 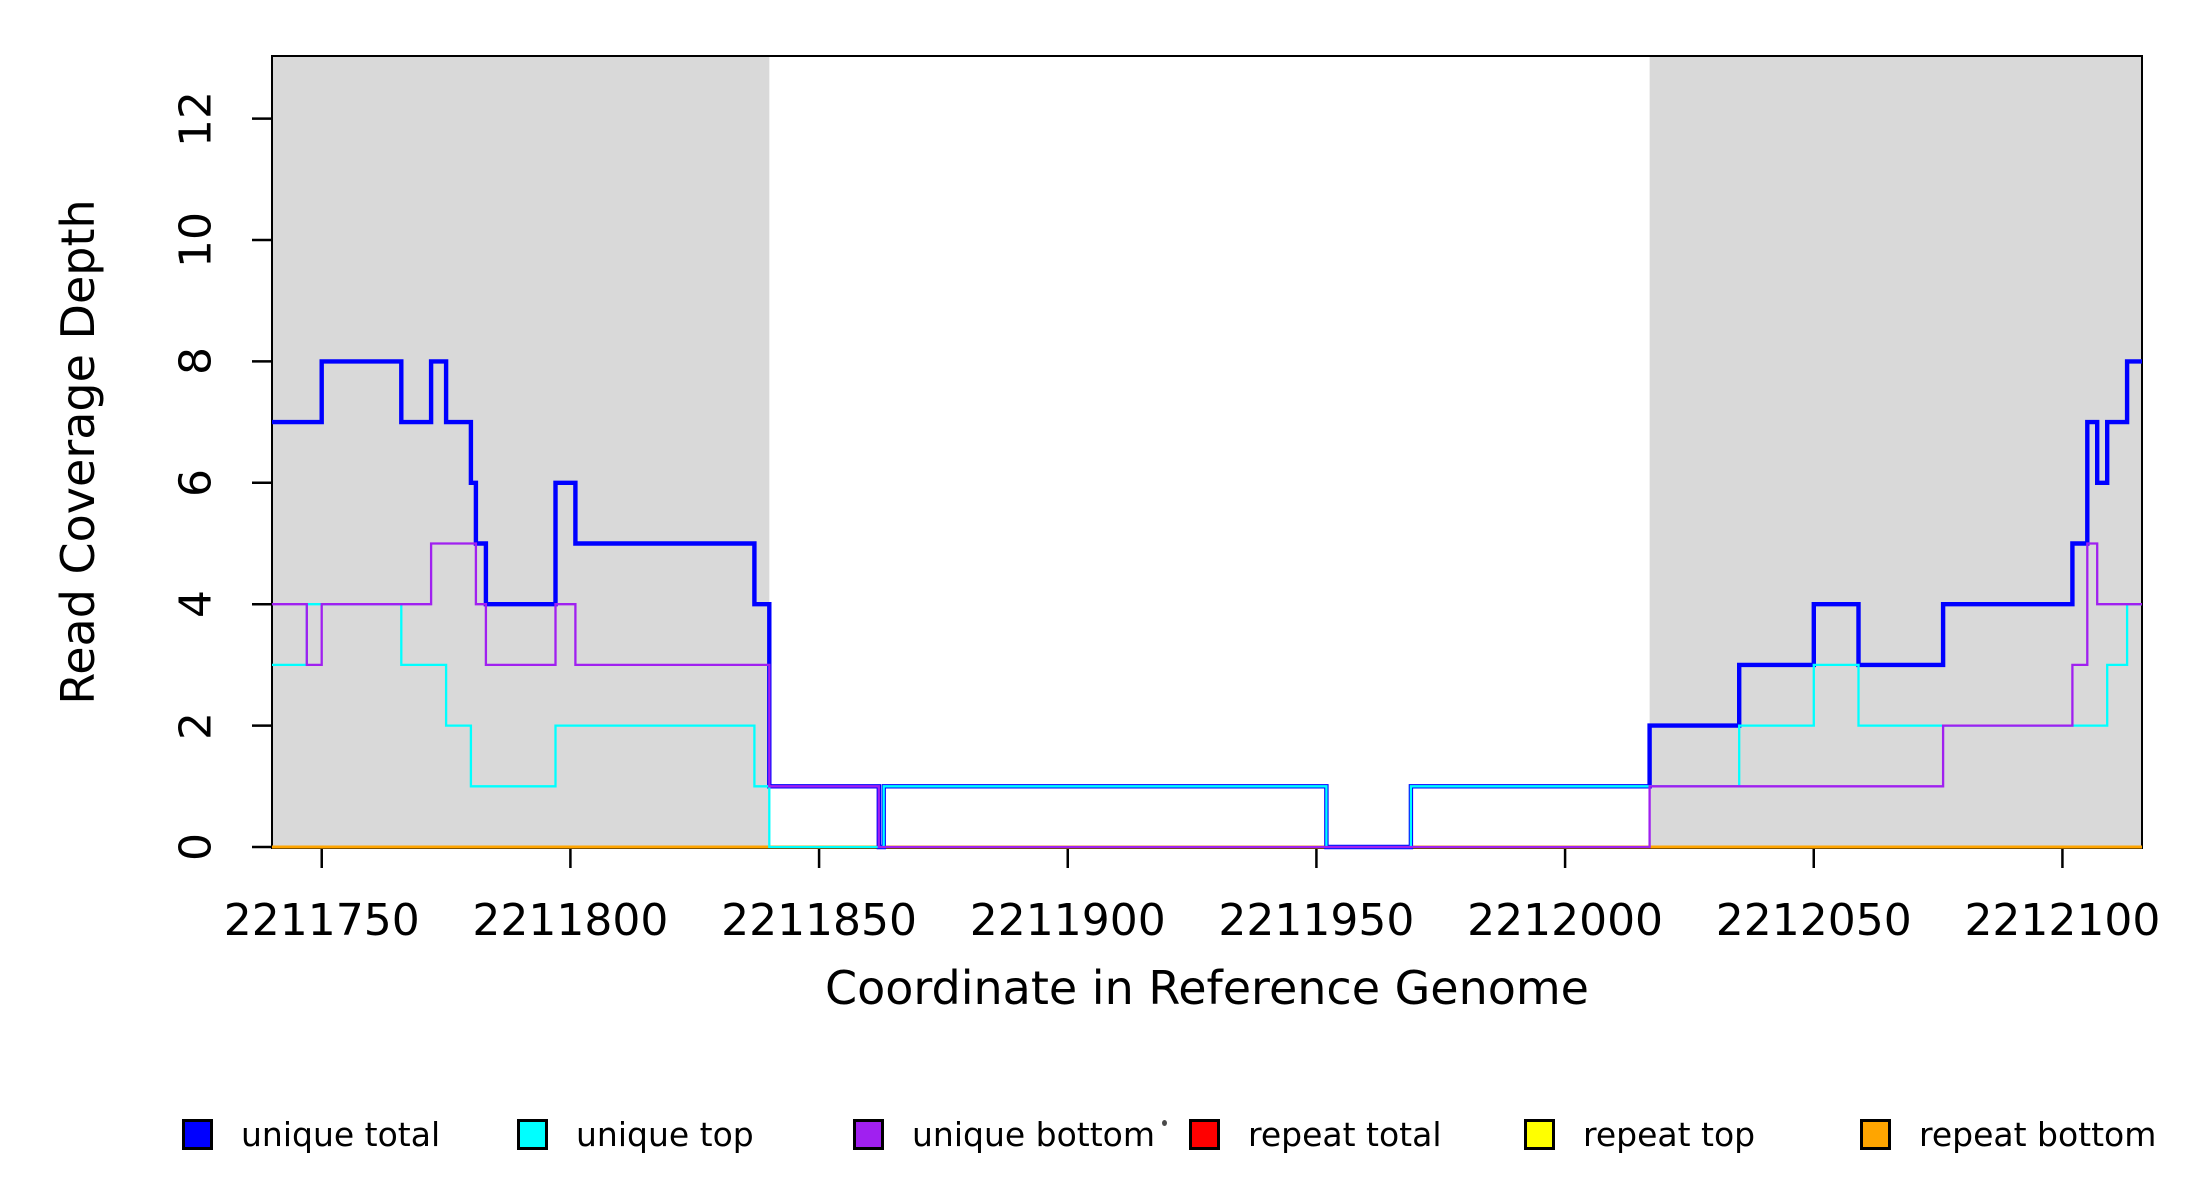 What do you see at coordinates (1204, 1134) in the screenshot?
I see `legend-swatch-repeat-total` at bounding box center [1204, 1134].